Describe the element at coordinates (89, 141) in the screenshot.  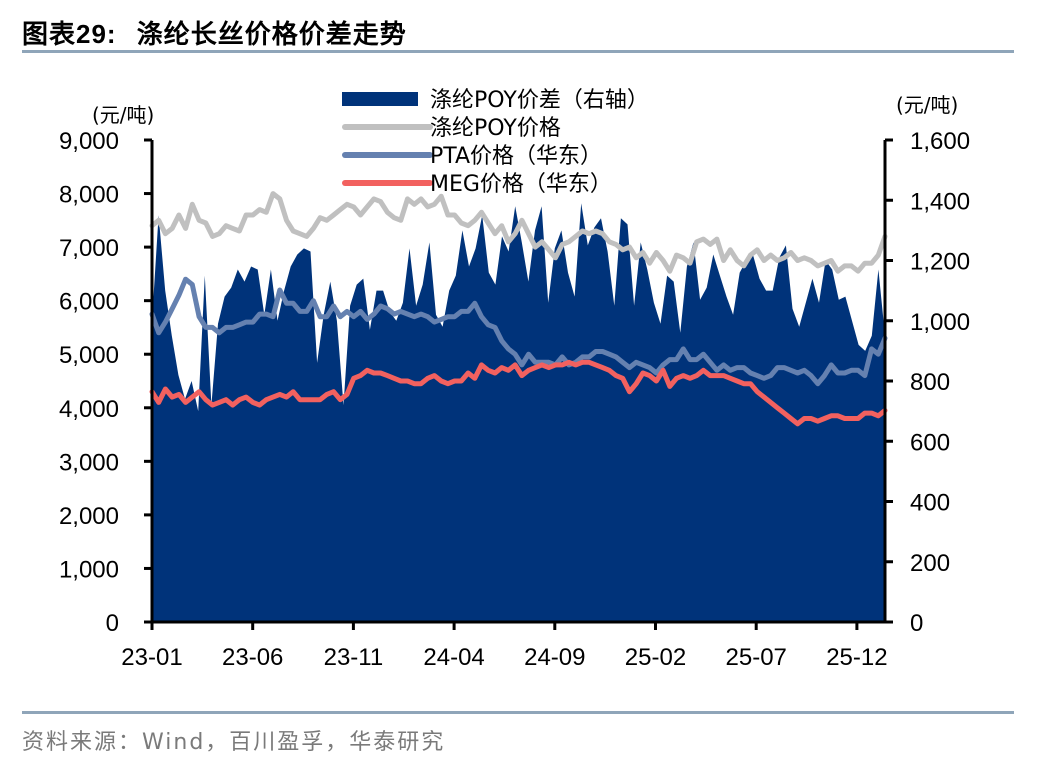
I see `y-left-tick-label: 9,000` at that location.